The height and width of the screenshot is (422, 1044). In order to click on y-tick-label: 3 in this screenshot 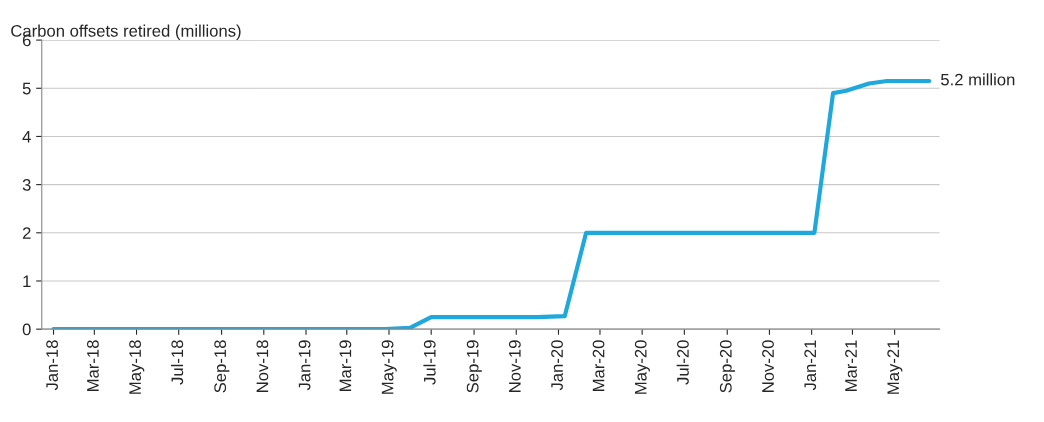, I will do `click(26, 185)`.